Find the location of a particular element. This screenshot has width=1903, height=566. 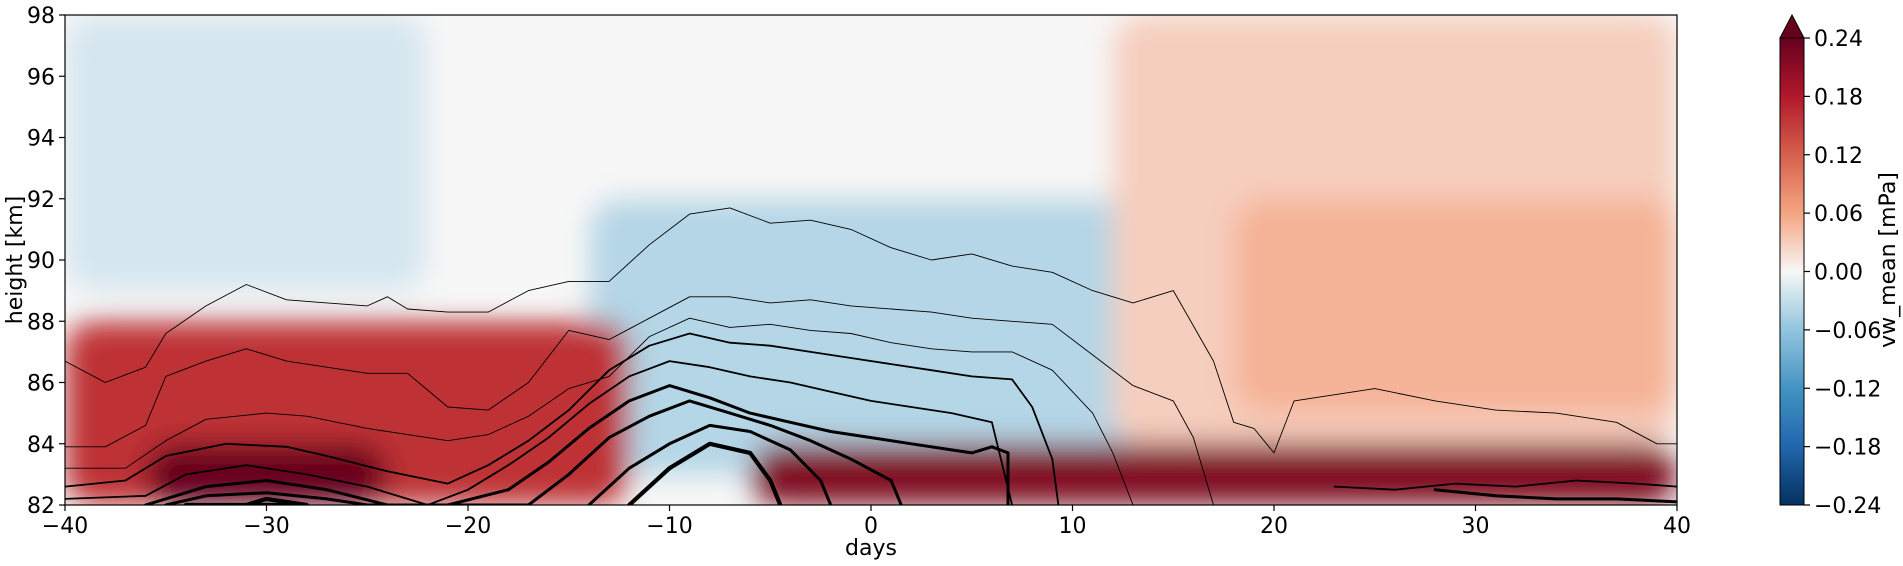

y-tick-label: 86 is located at coordinates (41, 384).